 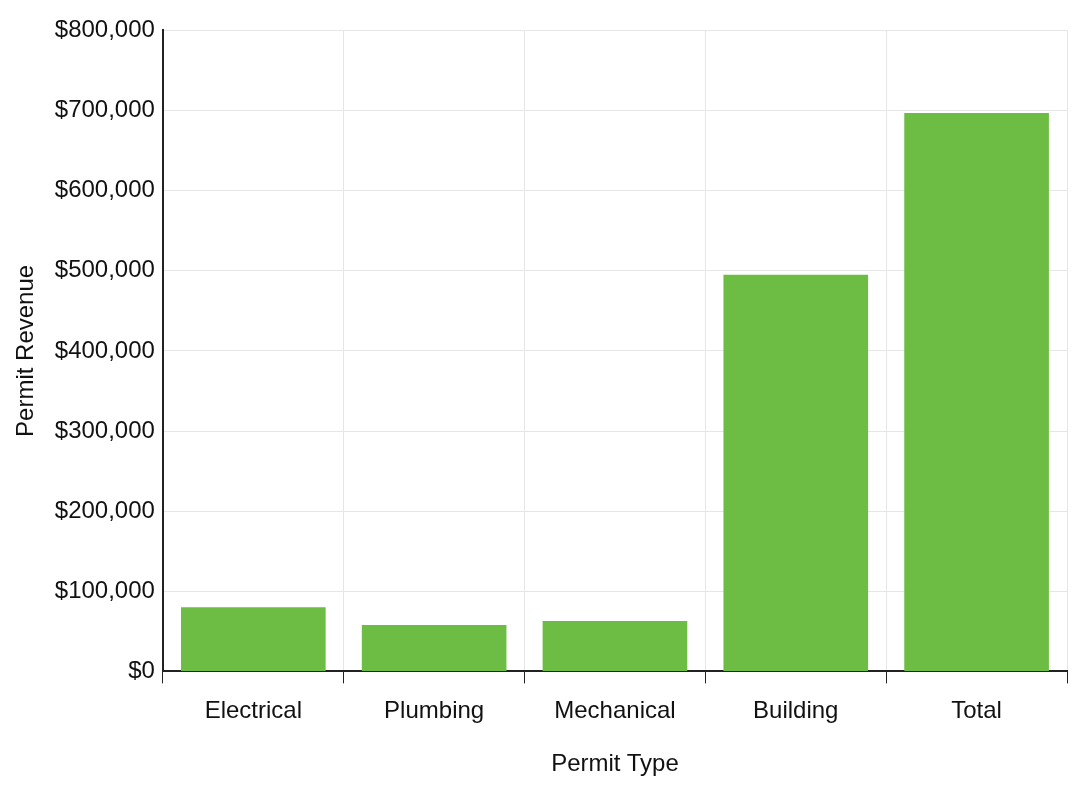 What do you see at coordinates (104, 509) in the screenshot?
I see `y-tick-label: $200,000` at bounding box center [104, 509].